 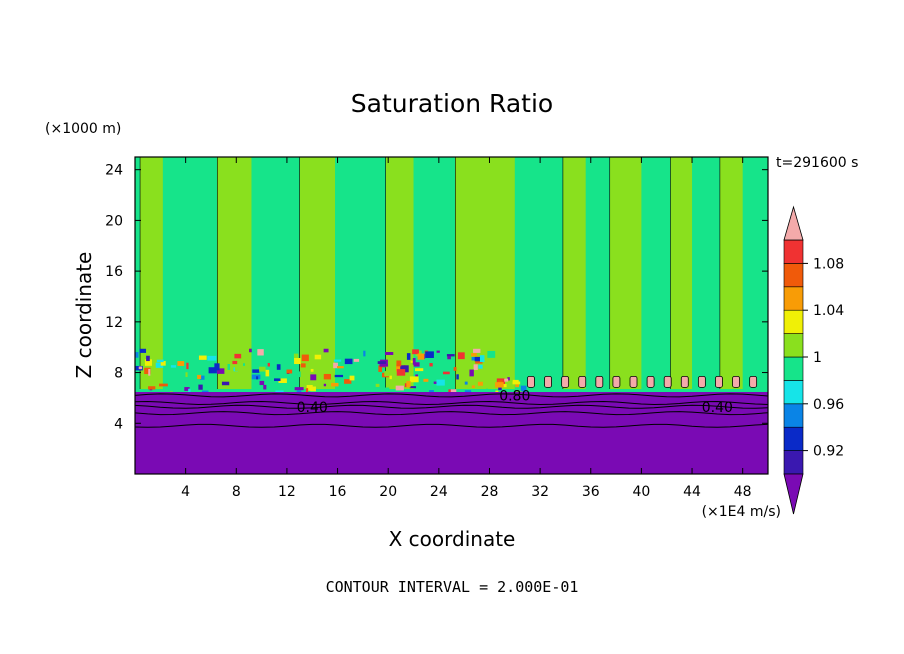 What do you see at coordinates (114, 221) in the screenshot?
I see `y-tick-label: 20` at bounding box center [114, 221].